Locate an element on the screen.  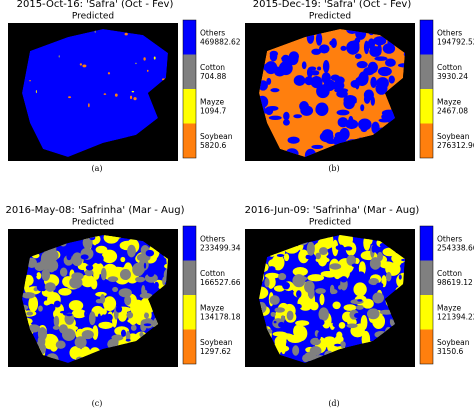
legend-value: 2467.08 is located at coordinates (452, 110).